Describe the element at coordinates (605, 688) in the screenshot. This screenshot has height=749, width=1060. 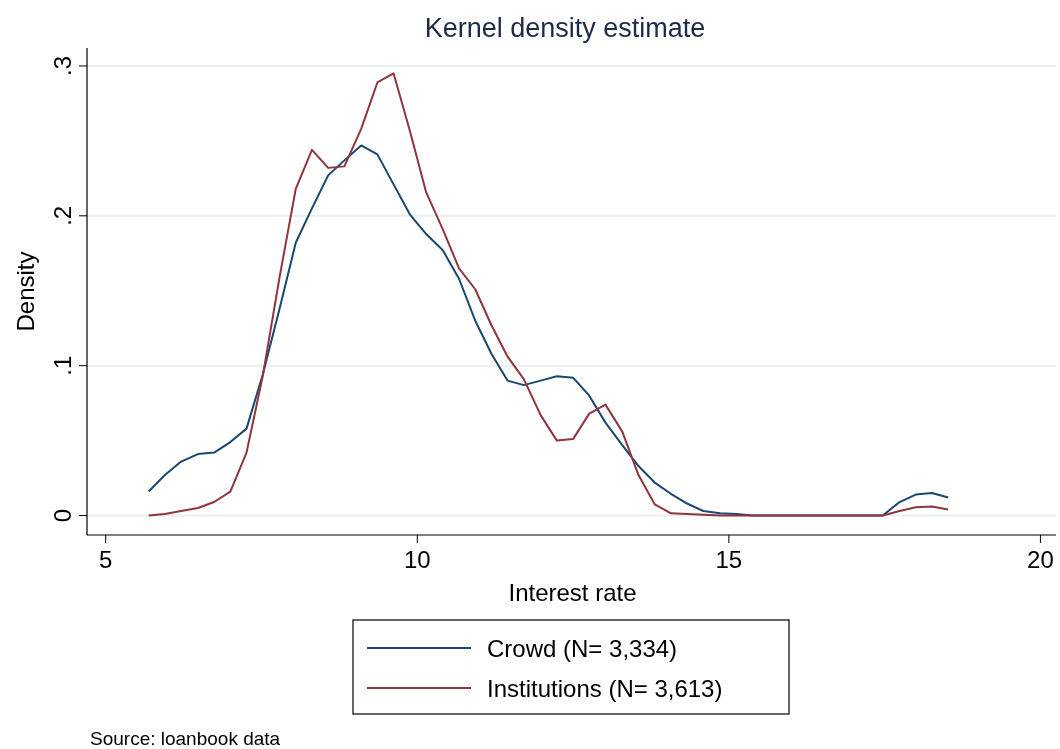
I see `legend-label: Institutions (N= 3,613)` at that location.